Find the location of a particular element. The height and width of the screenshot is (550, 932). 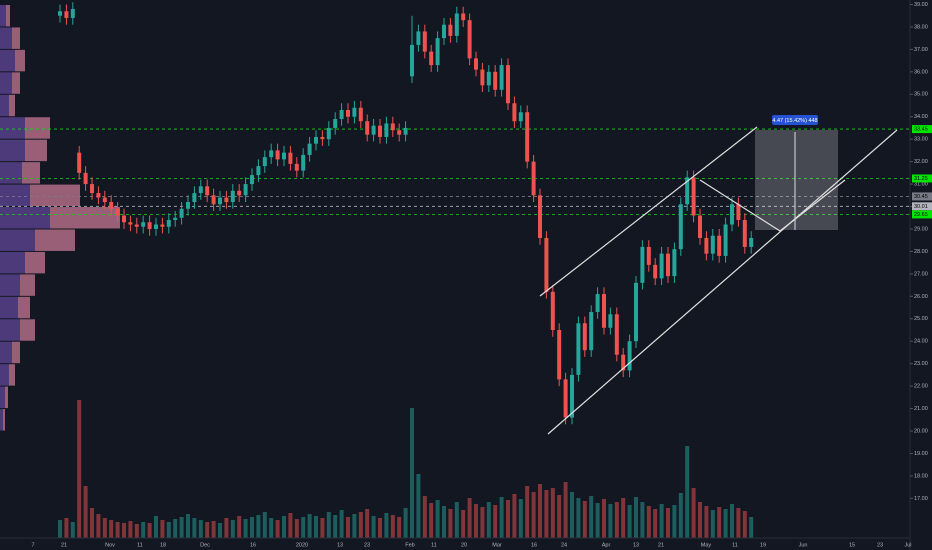

y-tick-label: 34.00 is located at coordinates (921, 117).